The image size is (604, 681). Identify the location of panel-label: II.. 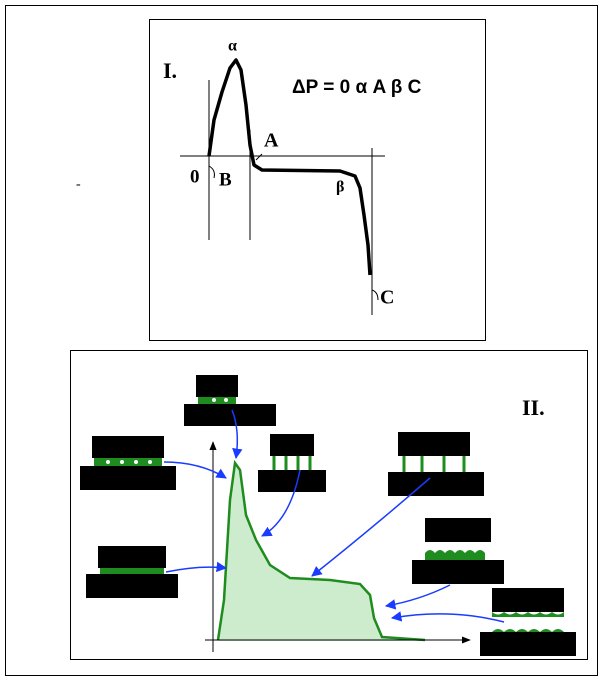
(533, 407).